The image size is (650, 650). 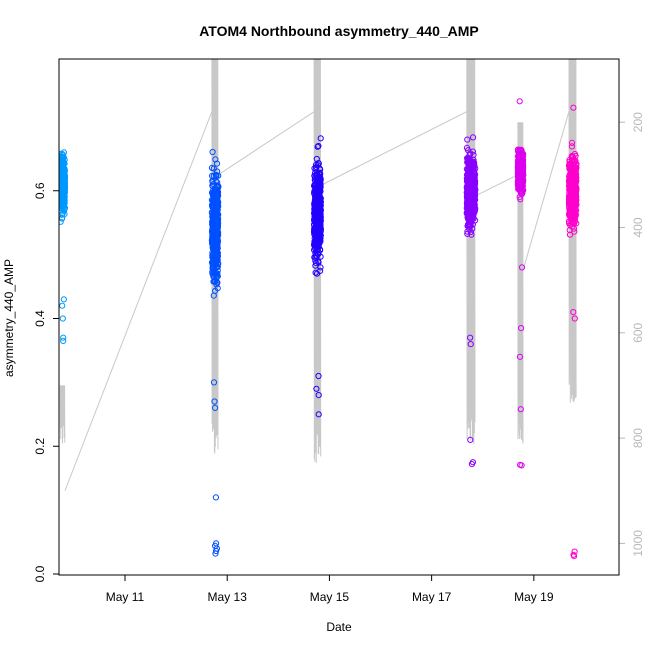 I want to click on chart-title: ATOM4 Northbound asymmetry_440_AMP, so click(x=339, y=31).